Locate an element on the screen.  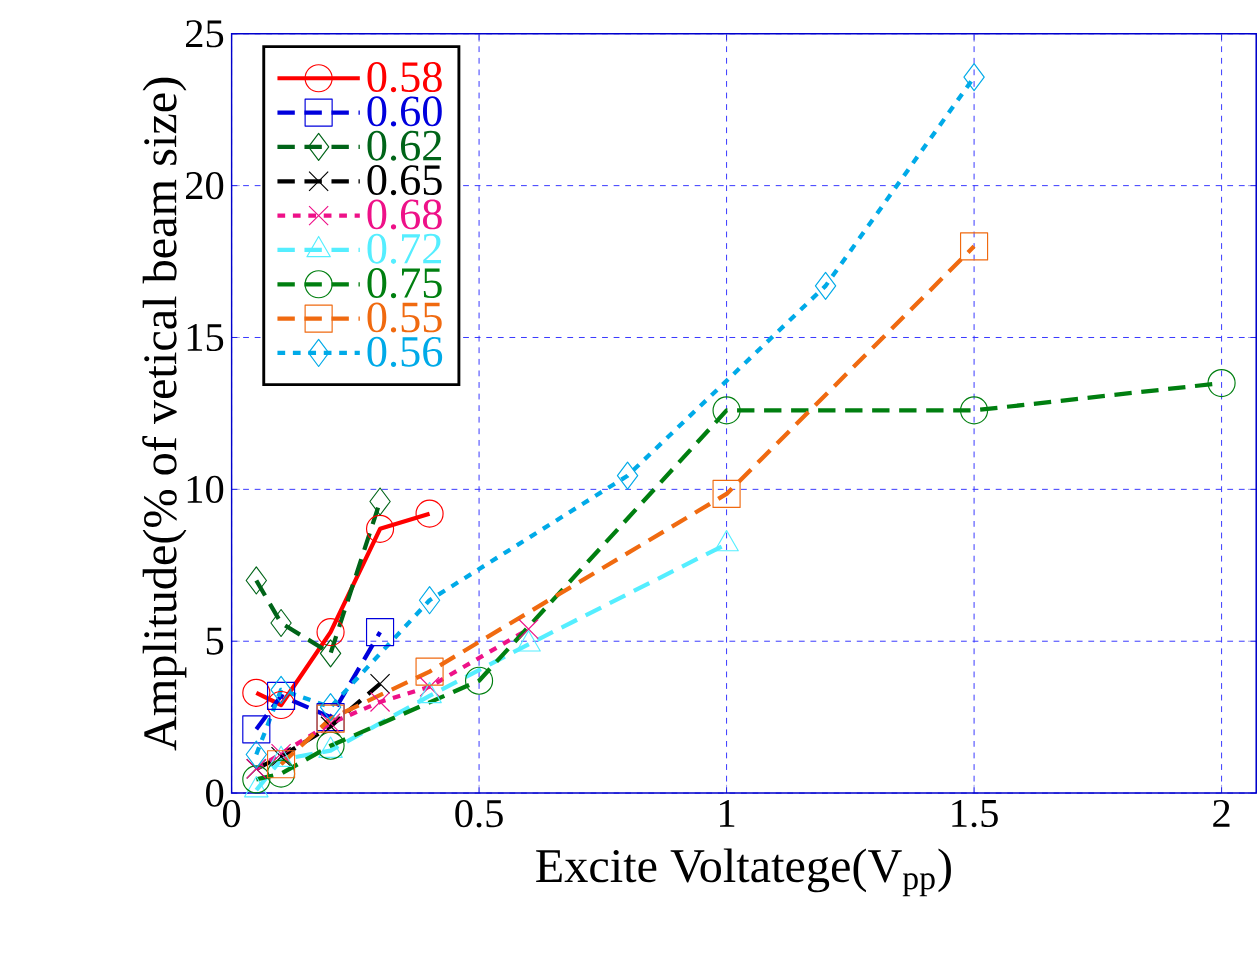
y-tick-label: 15 is located at coordinates (205, 337).